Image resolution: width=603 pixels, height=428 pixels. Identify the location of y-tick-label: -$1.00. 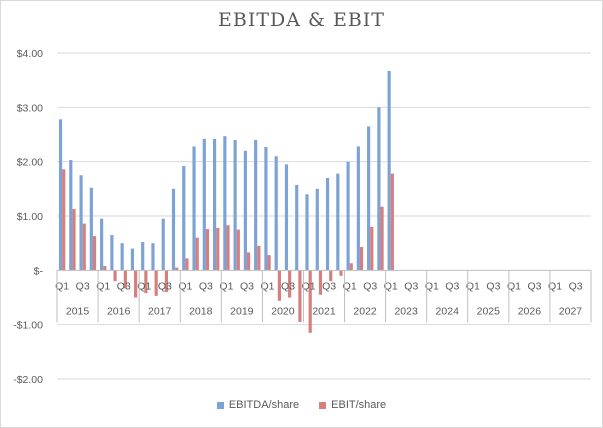
(28, 326).